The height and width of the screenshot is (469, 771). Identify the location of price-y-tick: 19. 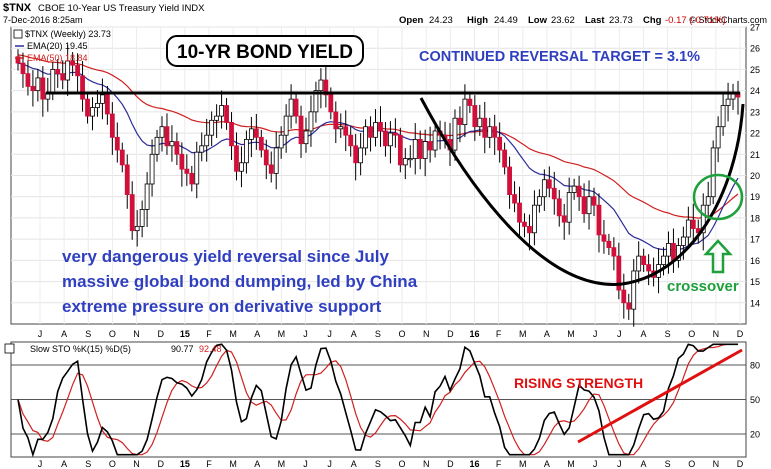
(755, 197).